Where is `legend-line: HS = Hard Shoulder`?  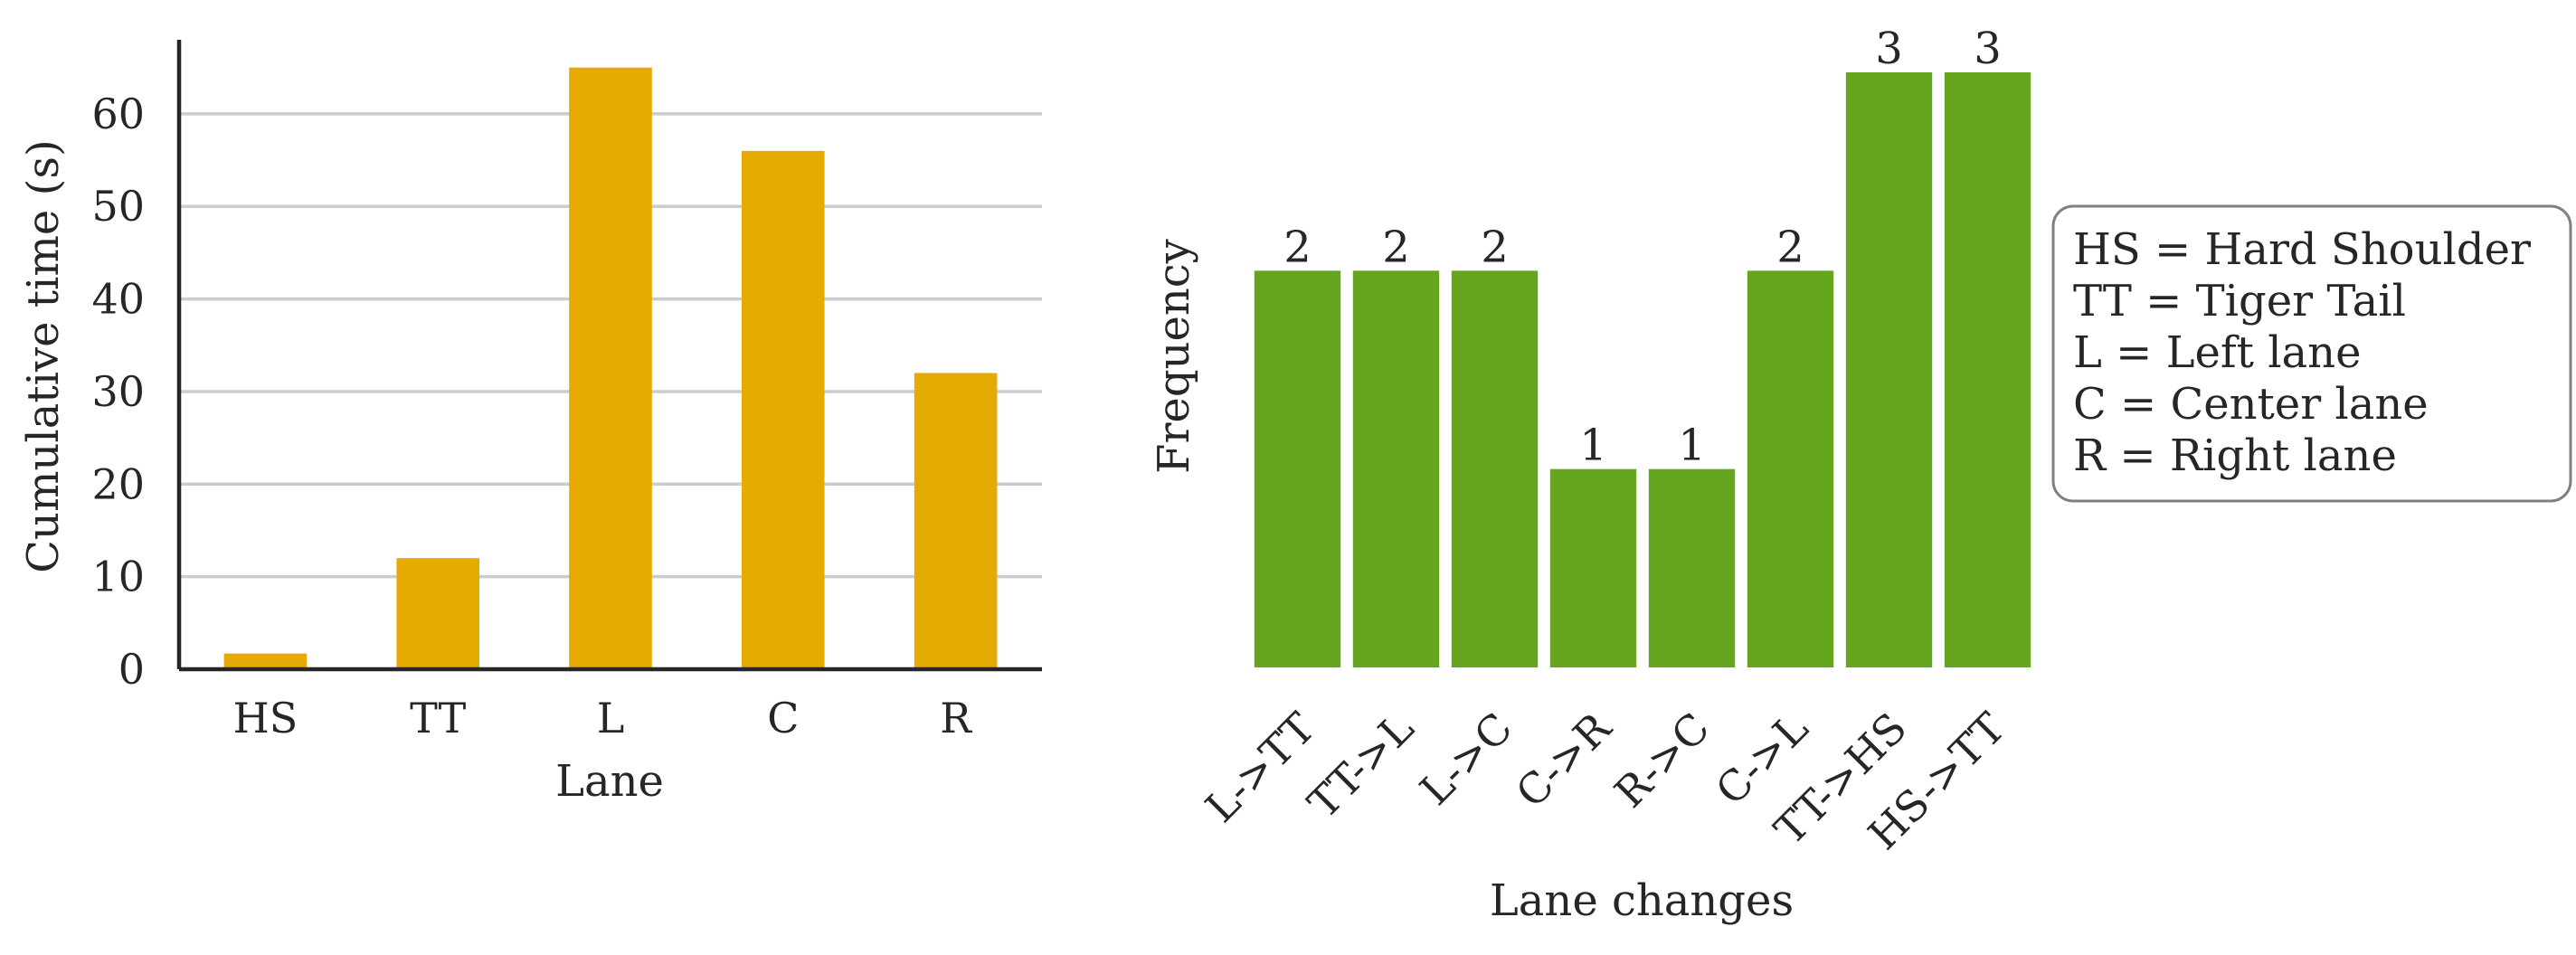 legend-line: HS = Hard Shoulder is located at coordinates (2302, 249).